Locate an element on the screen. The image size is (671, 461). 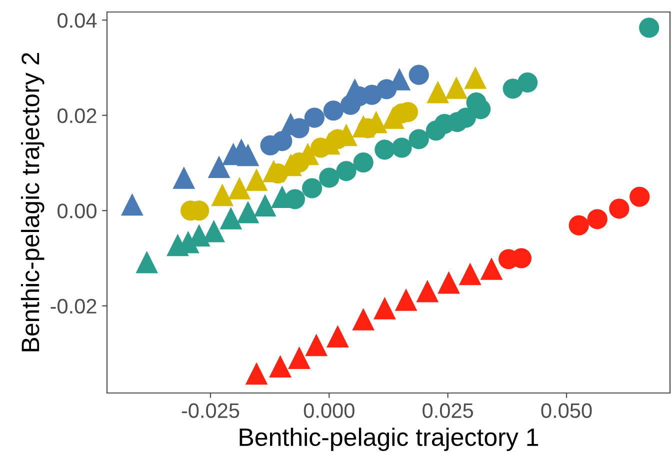
x-tick-label: -0.025 is located at coordinates (211, 410).